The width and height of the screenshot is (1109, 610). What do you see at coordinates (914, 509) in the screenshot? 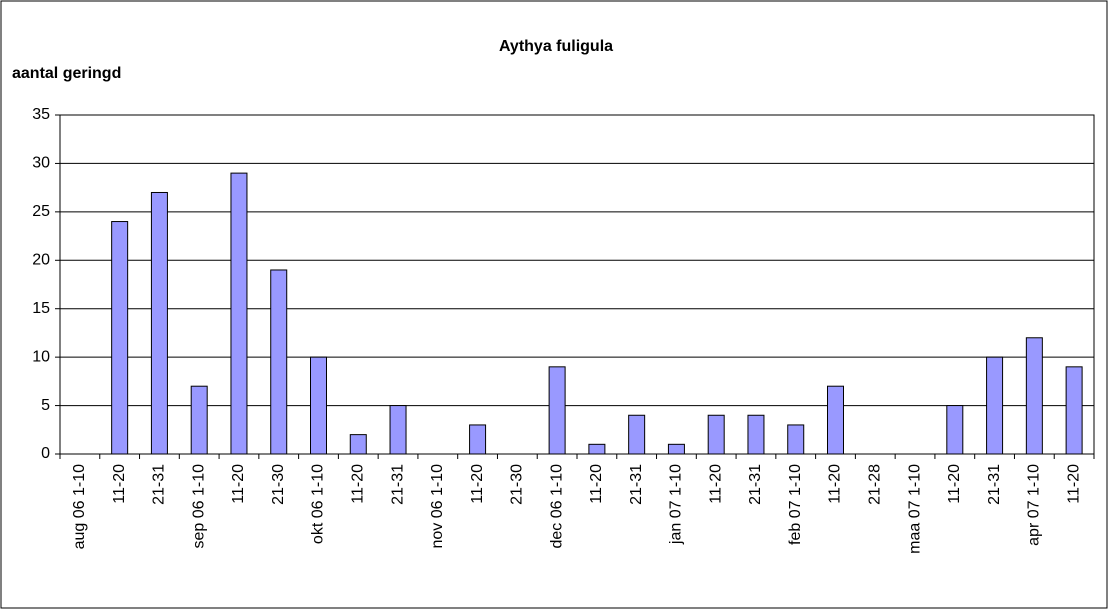
I see `x-tick-label: maa 07 1-10` at bounding box center [914, 509].